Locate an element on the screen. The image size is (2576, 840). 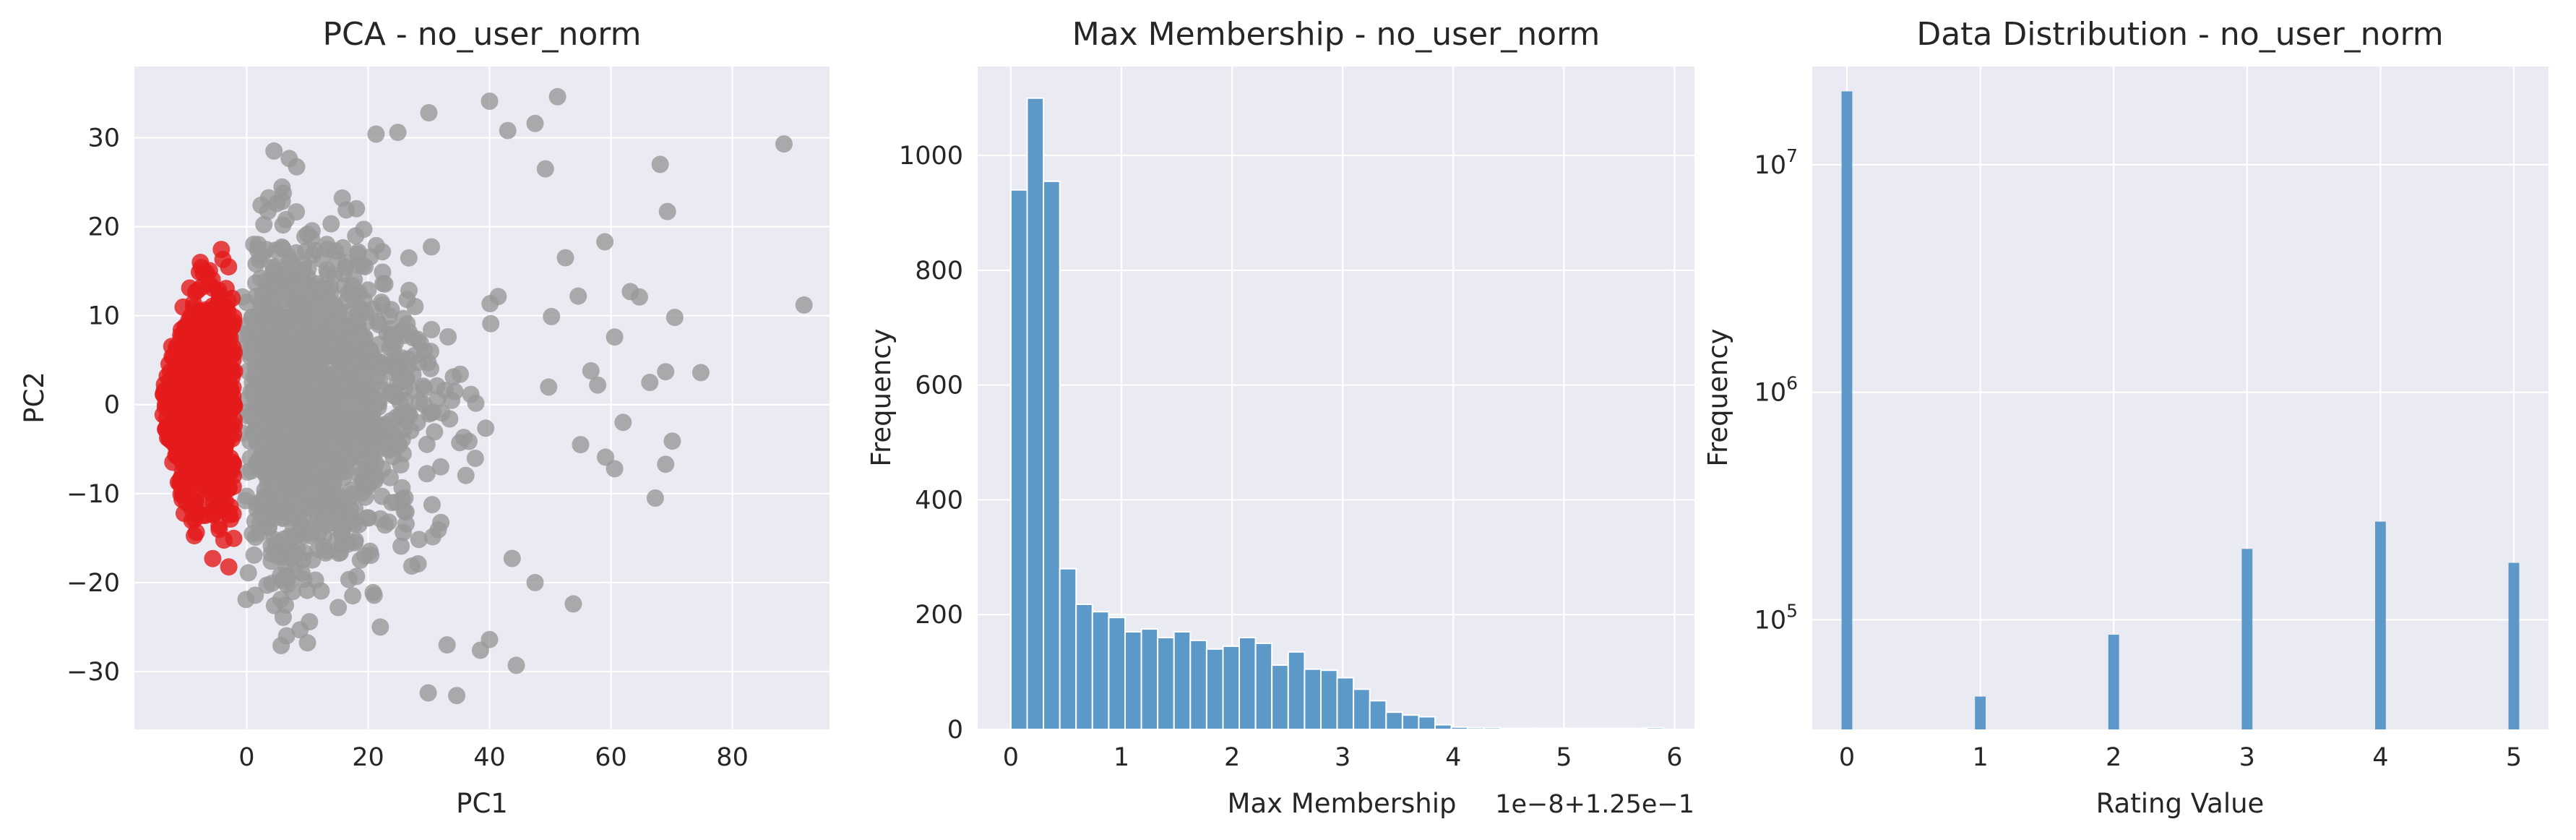
y-tick-label: 800 is located at coordinates (939, 271).